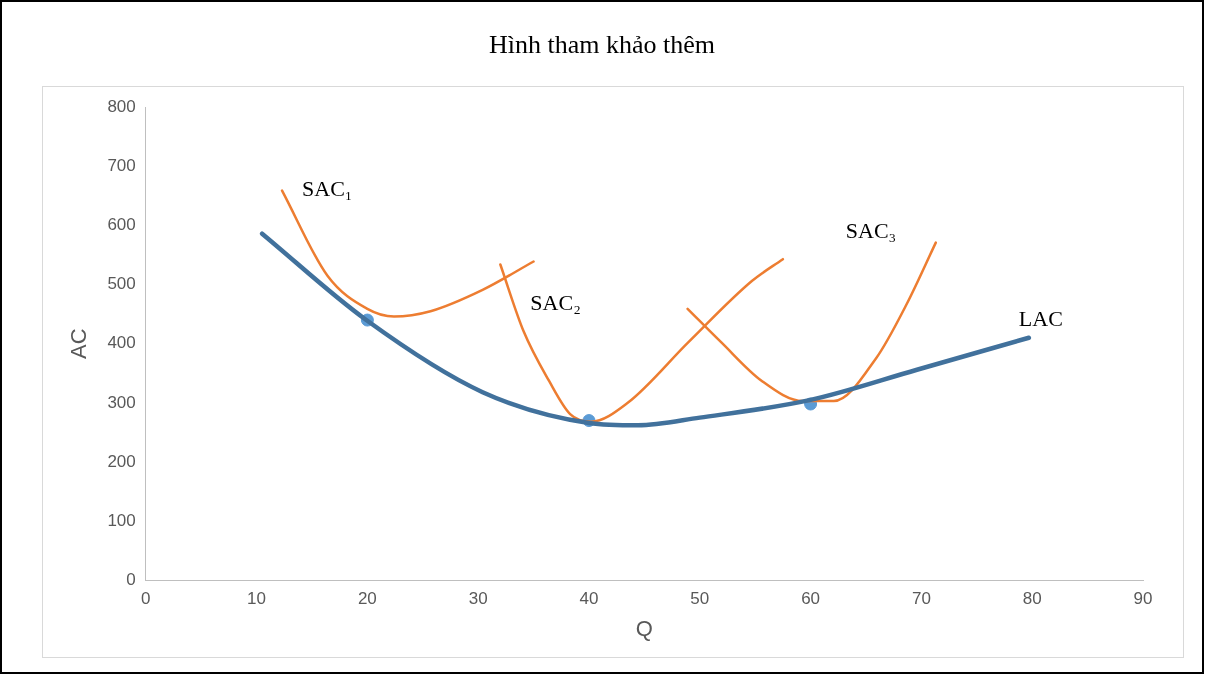 The height and width of the screenshot is (677, 1206). What do you see at coordinates (257, 599) in the screenshot?
I see `x-tick-label: 10` at bounding box center [257, 599].